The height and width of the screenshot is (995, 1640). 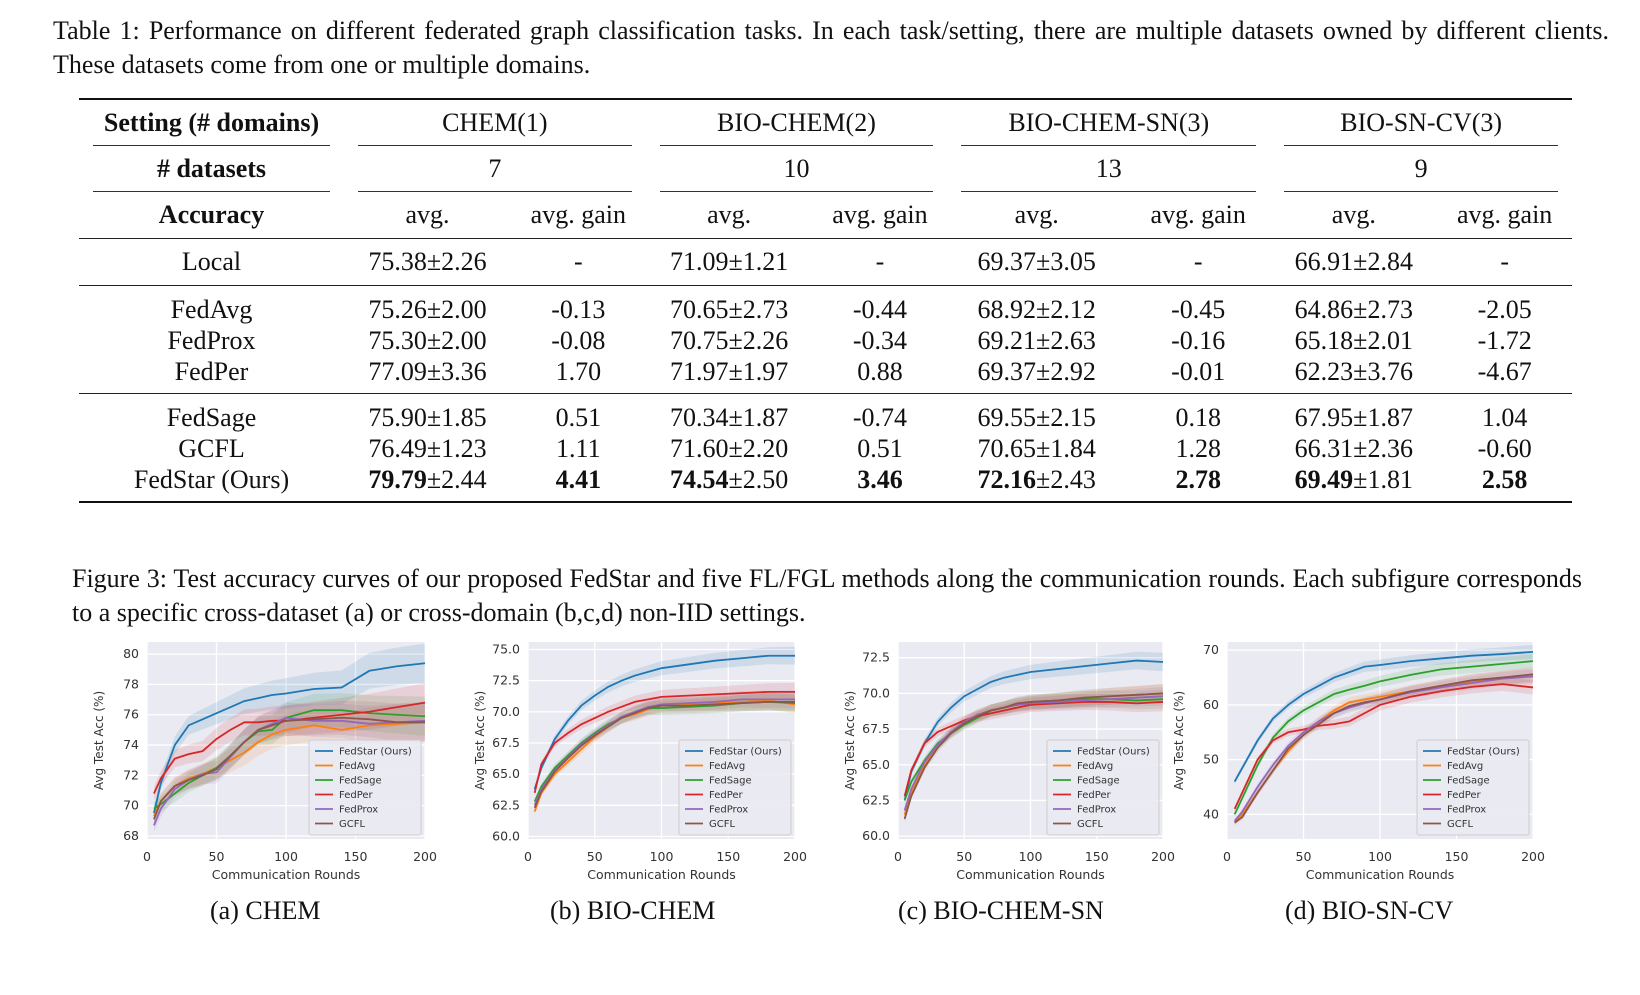 I want to click on std-value: ±2.20, so click(x=758, y=448).